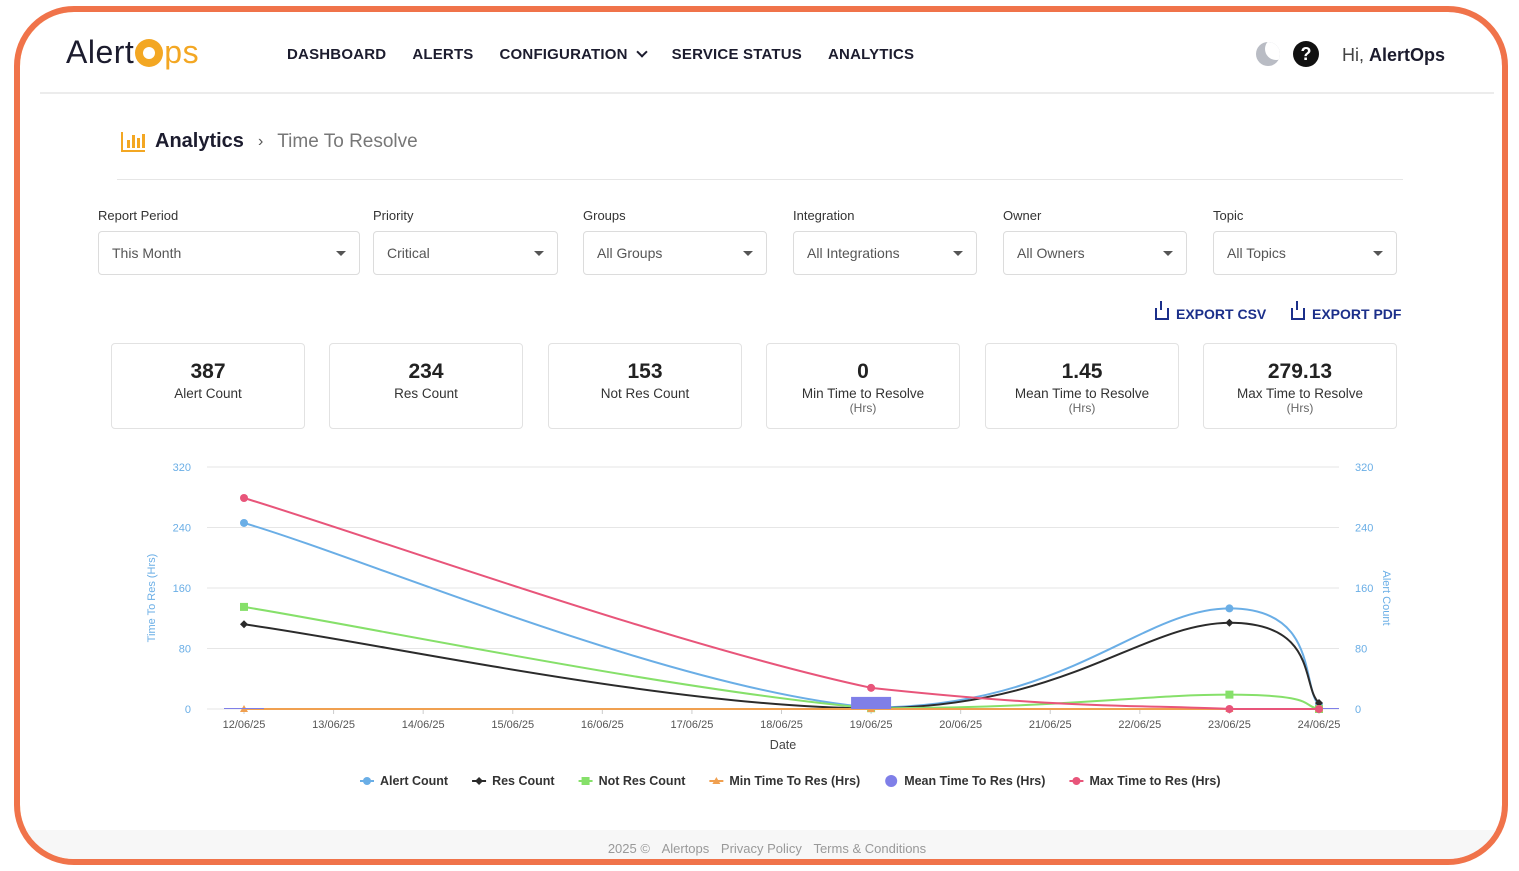 The height and width of the screenshot is (871, 1519). I want to click on filter-report-period: Report Period This Month, so click(229, 241).